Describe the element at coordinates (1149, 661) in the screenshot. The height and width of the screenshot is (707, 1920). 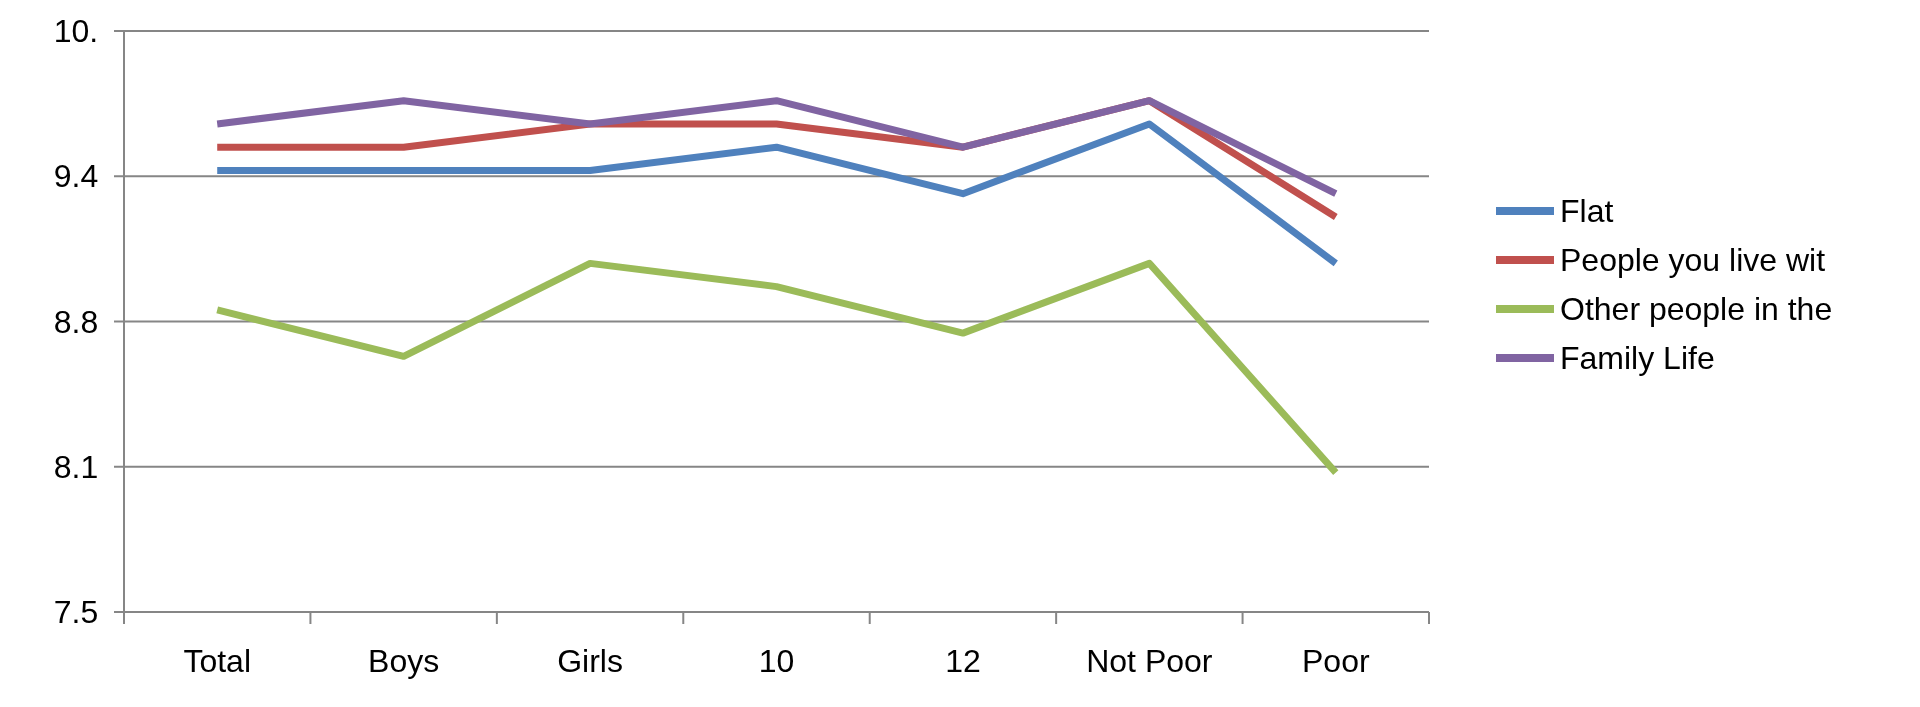
I see `x-tick-label: Not Poor` at that location.